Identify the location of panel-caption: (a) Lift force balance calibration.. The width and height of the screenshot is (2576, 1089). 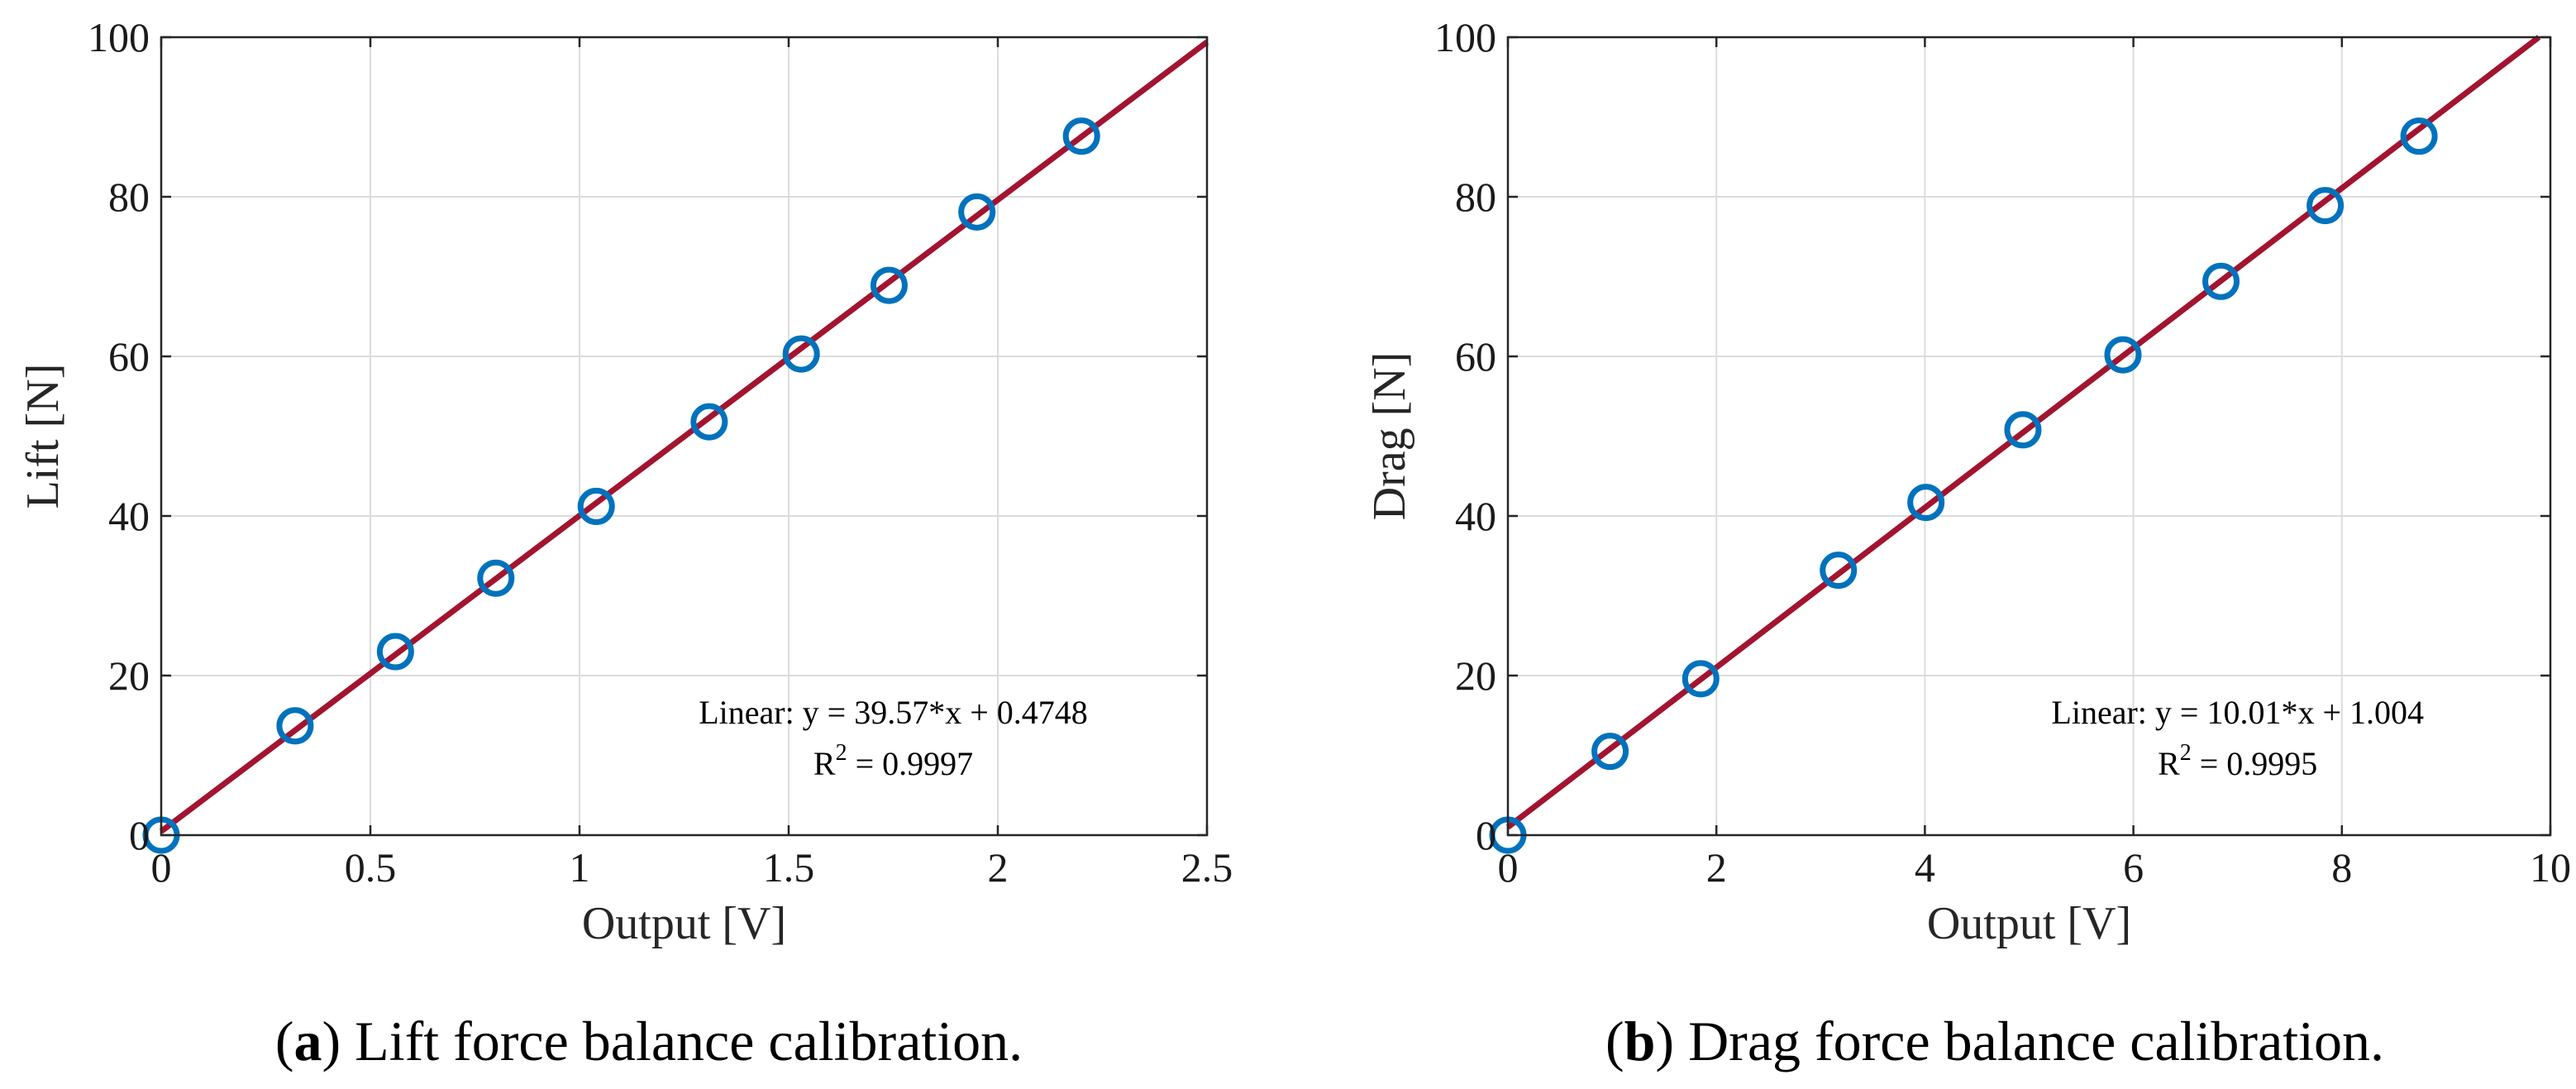
(649, 1041).